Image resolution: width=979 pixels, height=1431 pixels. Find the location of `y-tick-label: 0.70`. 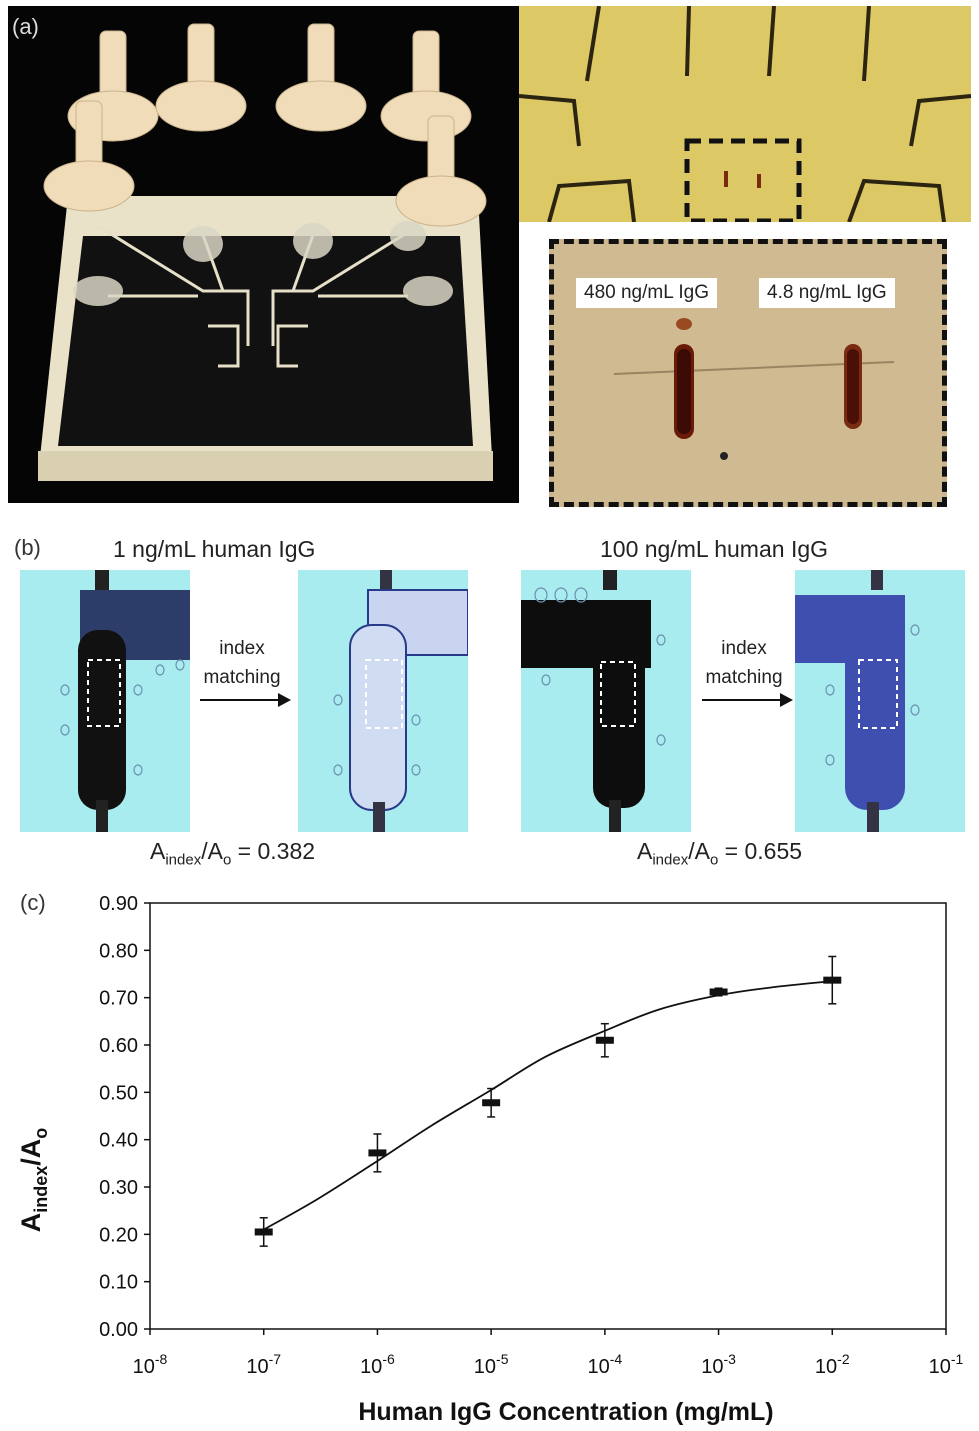

y-tick-label: 0.70 is located at coordinates (118, 999).